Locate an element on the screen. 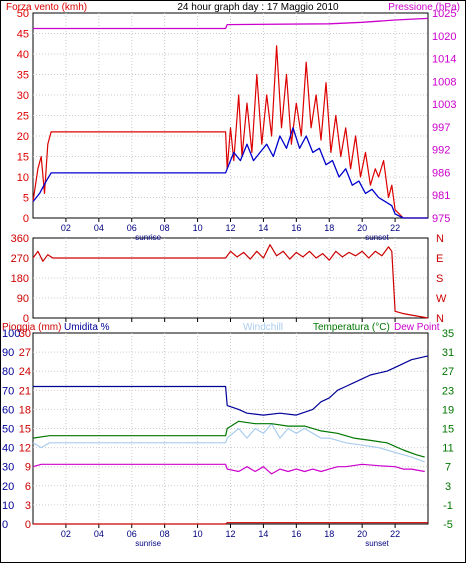 Image resolution: width=466 pixels, height=563 pixels. humidity-tick-label: 100 is located at coordinates (11, 334).